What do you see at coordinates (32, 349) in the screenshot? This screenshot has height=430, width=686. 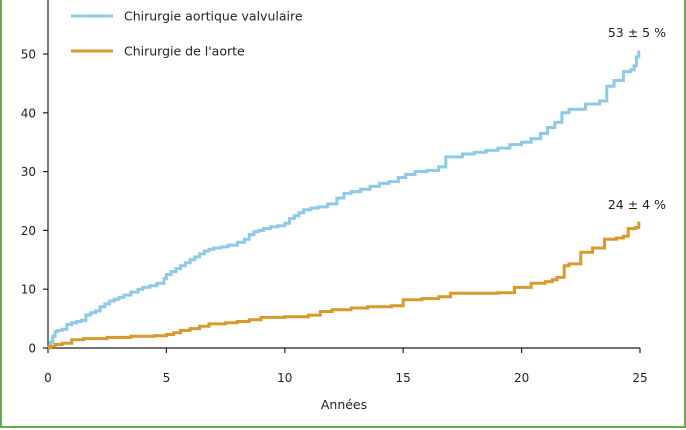 I see `y-tick-label: 0` at bounding box center [32, 349].